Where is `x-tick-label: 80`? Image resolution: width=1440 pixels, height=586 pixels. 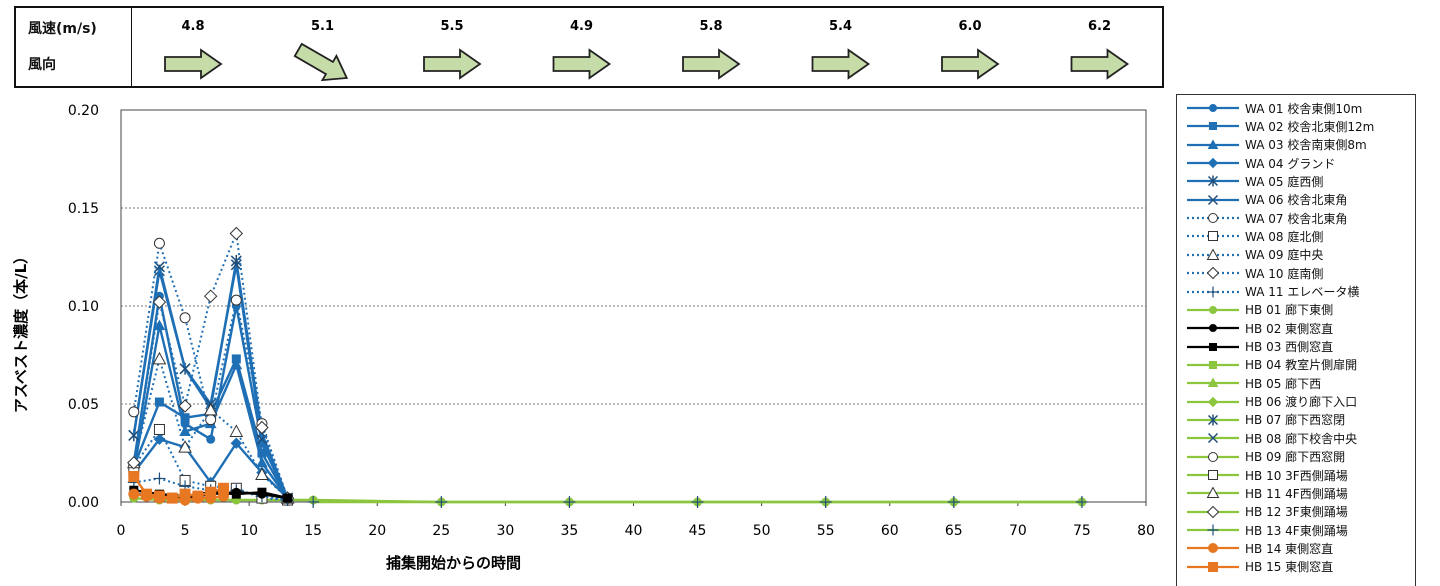 x-tick-label: 80 is located at coordinates (1146, 531).